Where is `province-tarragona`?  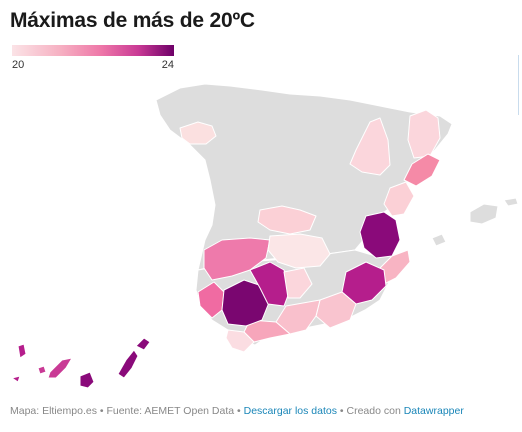 province-tarragona is located at coordinates (422, 170).